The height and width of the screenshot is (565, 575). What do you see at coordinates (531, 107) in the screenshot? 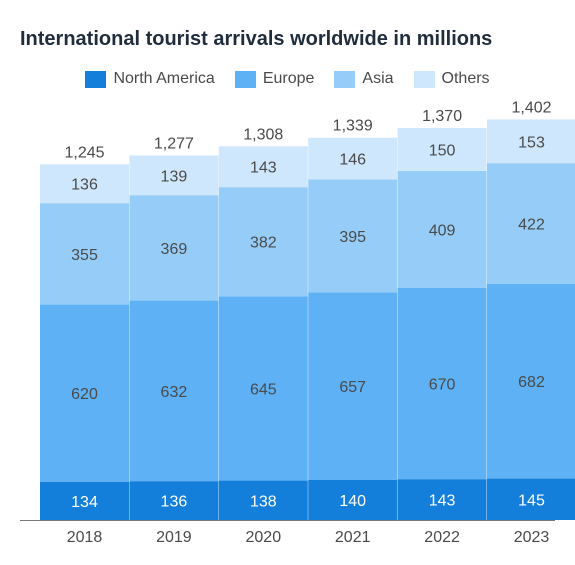
I see `total-label-2023: 1,402` at bounding box center [531, 107].